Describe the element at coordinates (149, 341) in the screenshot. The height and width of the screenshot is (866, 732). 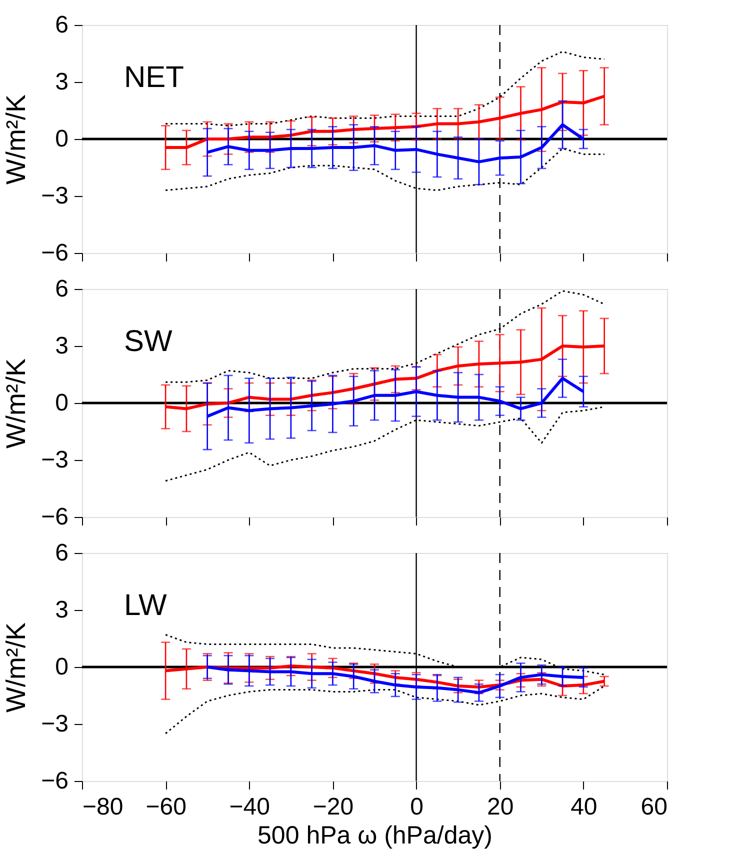
I see `annotation: SW` at that location.